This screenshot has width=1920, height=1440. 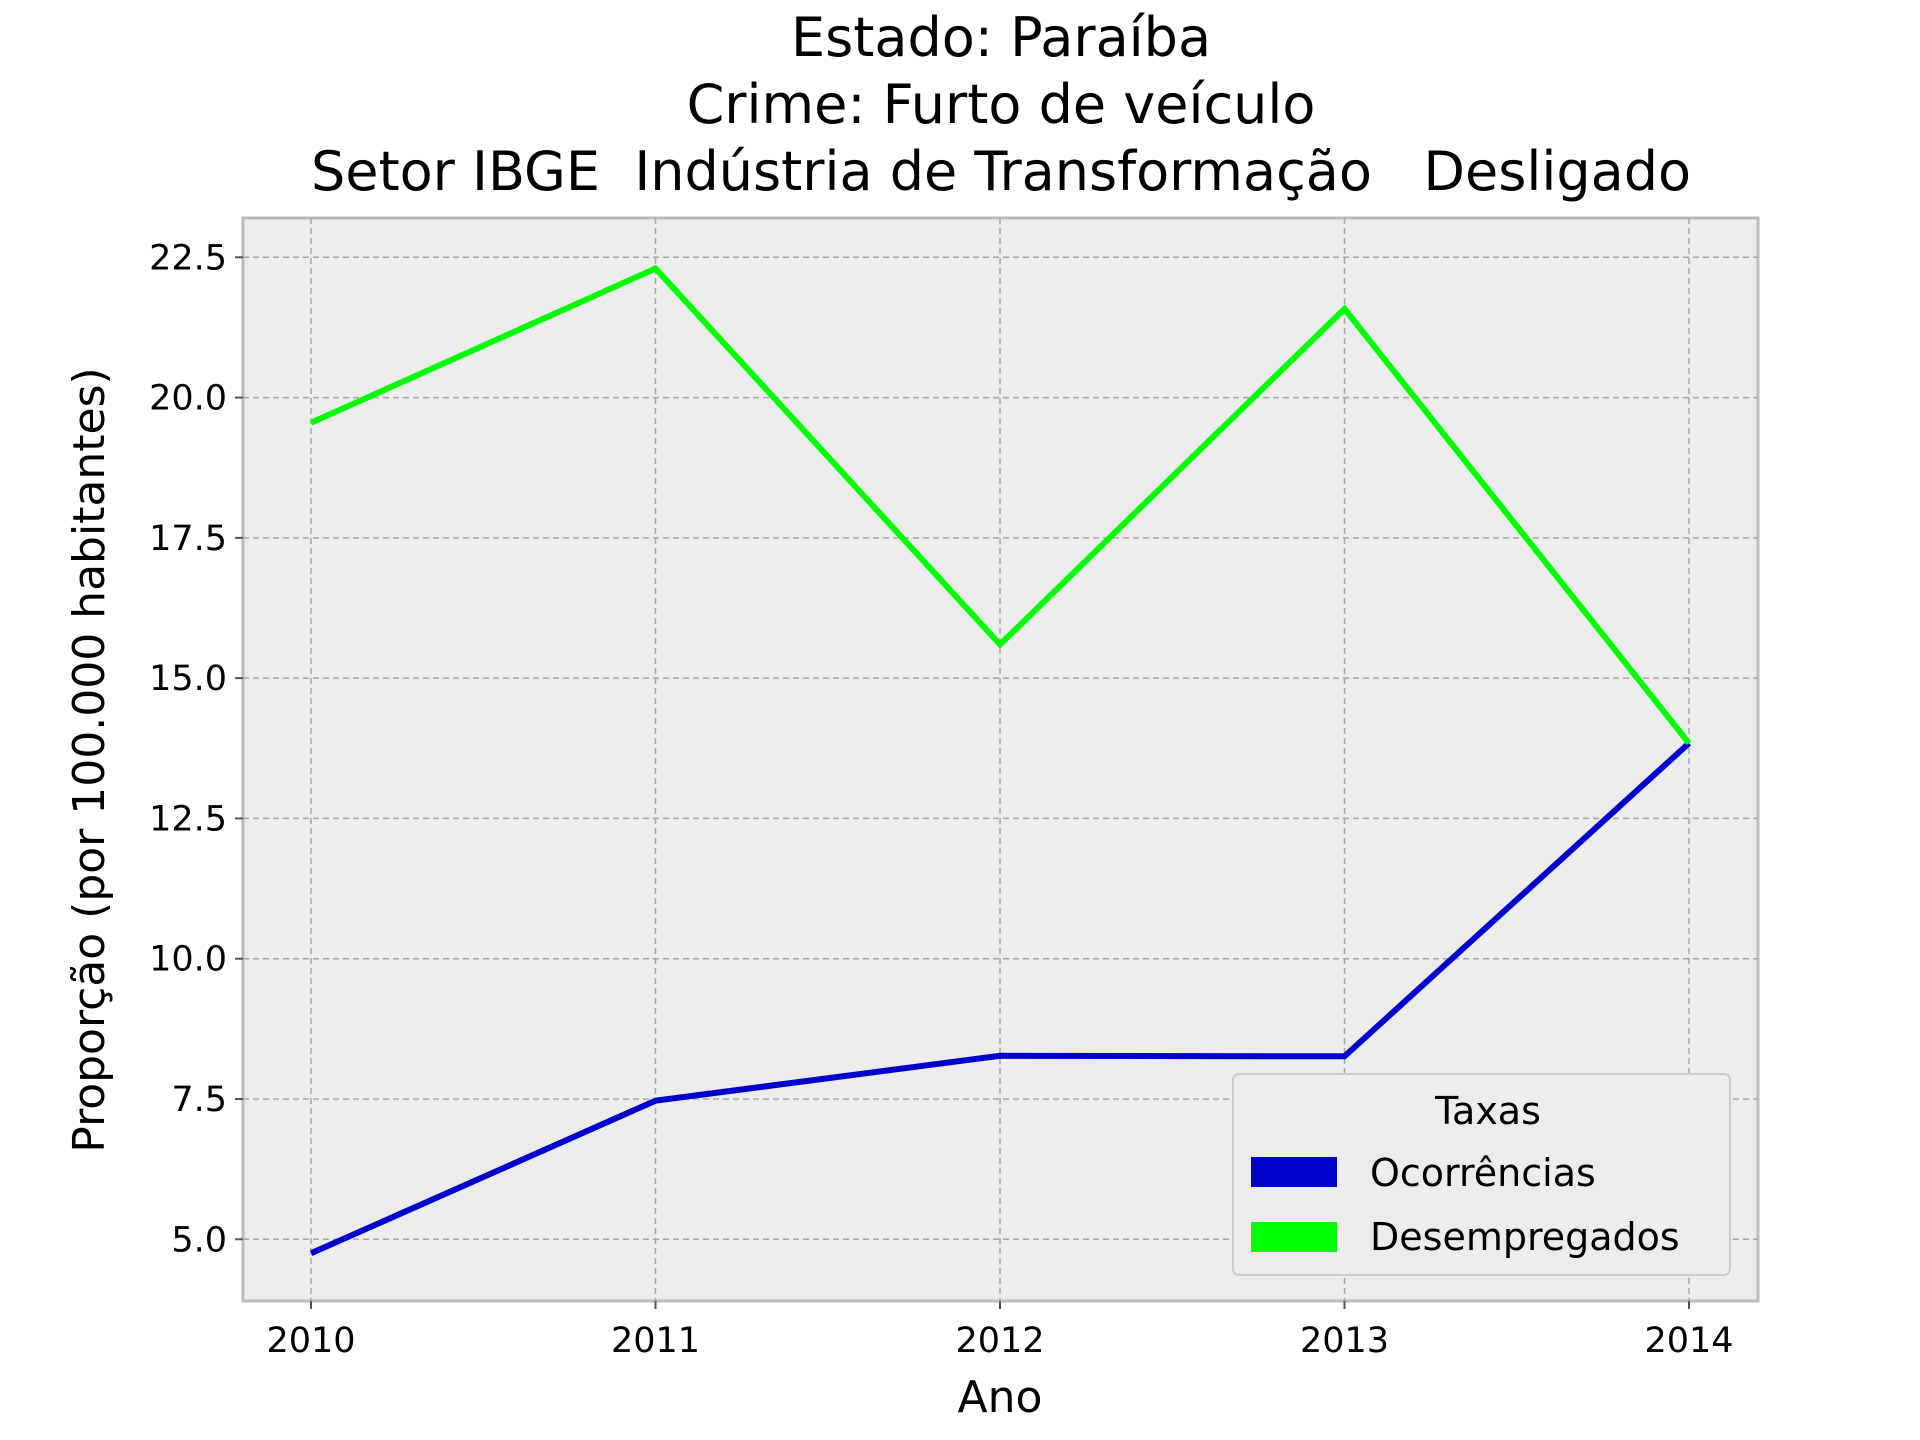 What do you see at coordinates (199, 1240) in the screenshot?
I see `y-tick-label: 5.0` at bounding box center [199, 1240].